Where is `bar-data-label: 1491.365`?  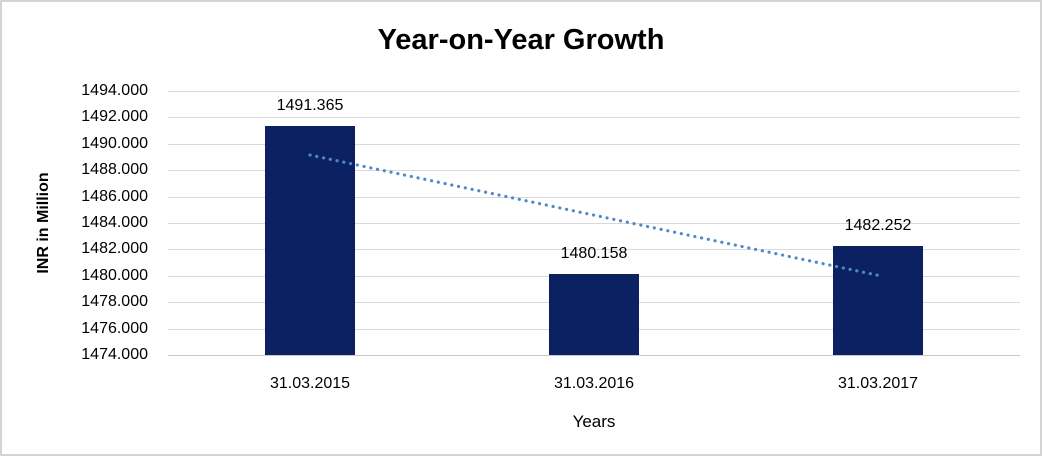 bar-data-label: 1491.365 is located at coordinates (310, 105).